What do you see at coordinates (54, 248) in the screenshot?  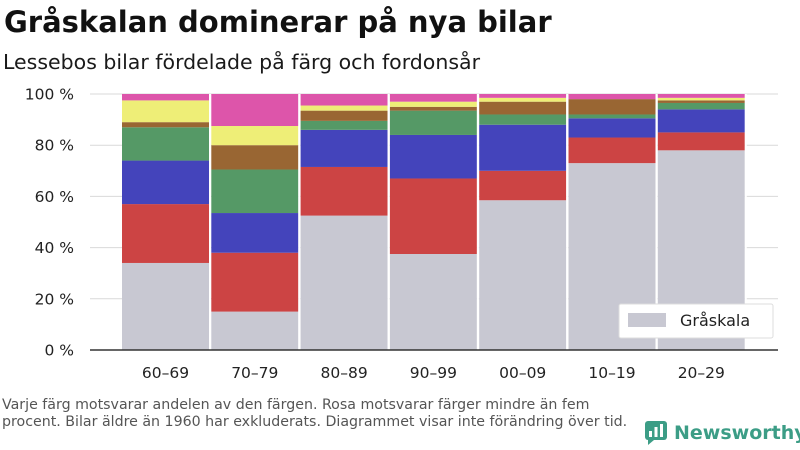 I see `y-tick-label: 40 %` at bounding box center [54, 248].